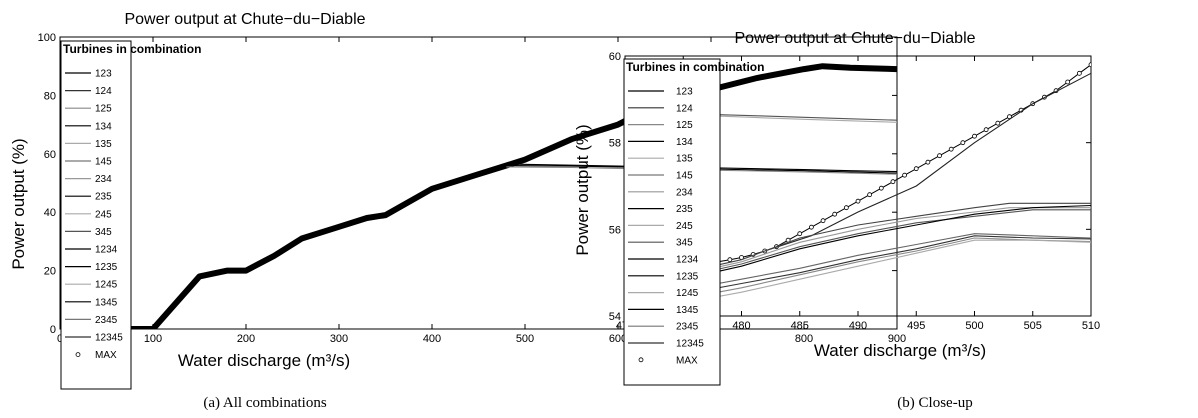 The width and height of the screenshot is (1198, 418). Describe the element at coordinates (432, 339) in the screenshot. I see `x-tick-label: 400` at that location.